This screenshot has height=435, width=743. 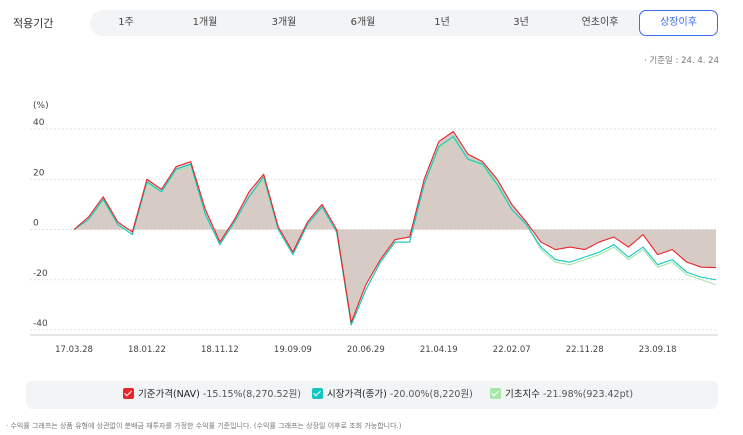 What do you see at coordinates (431, 394) in the screenshot?
I see `legend-market-price-value: -20.00%(8,220원)` at bounding box center [431, 394].